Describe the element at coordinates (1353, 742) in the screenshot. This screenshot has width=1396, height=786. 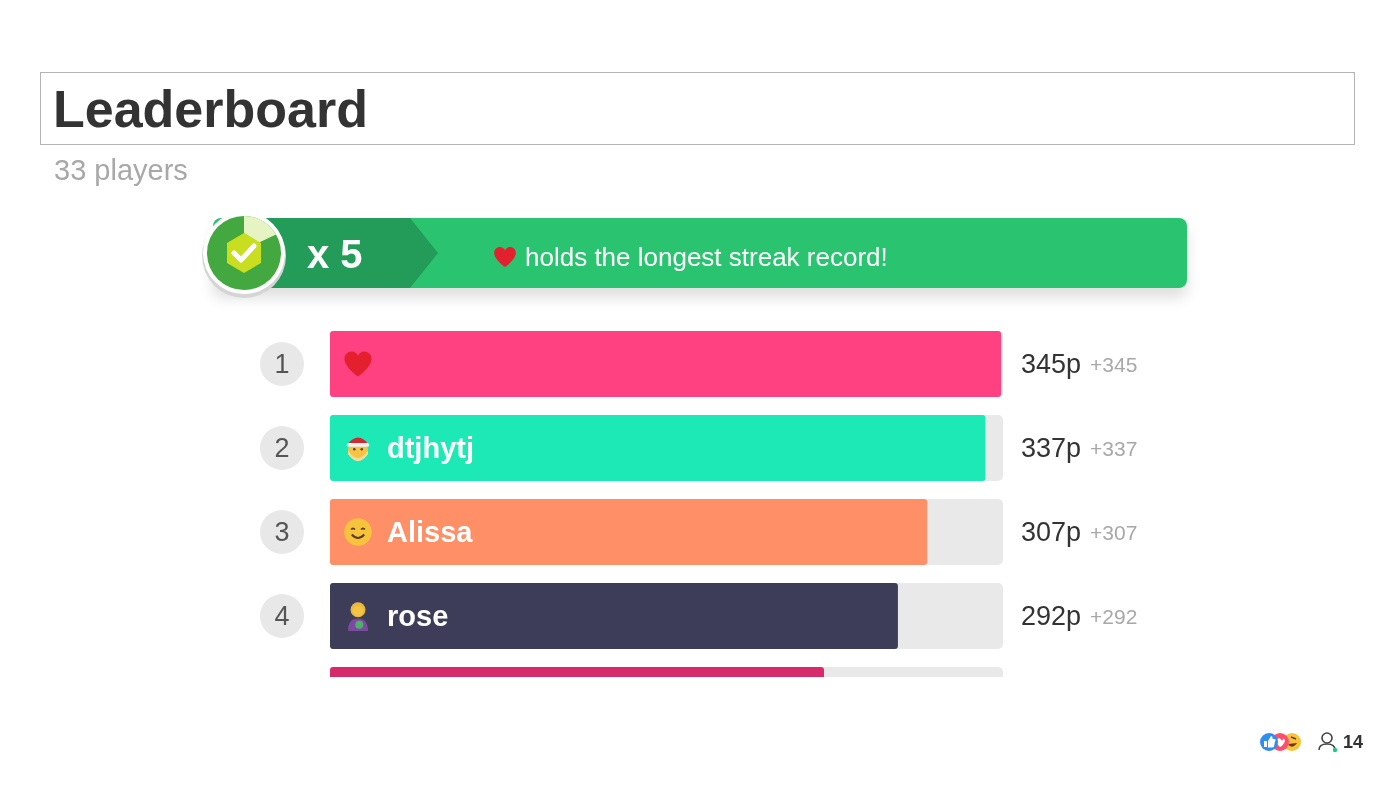
I see `text: 14` at that location.